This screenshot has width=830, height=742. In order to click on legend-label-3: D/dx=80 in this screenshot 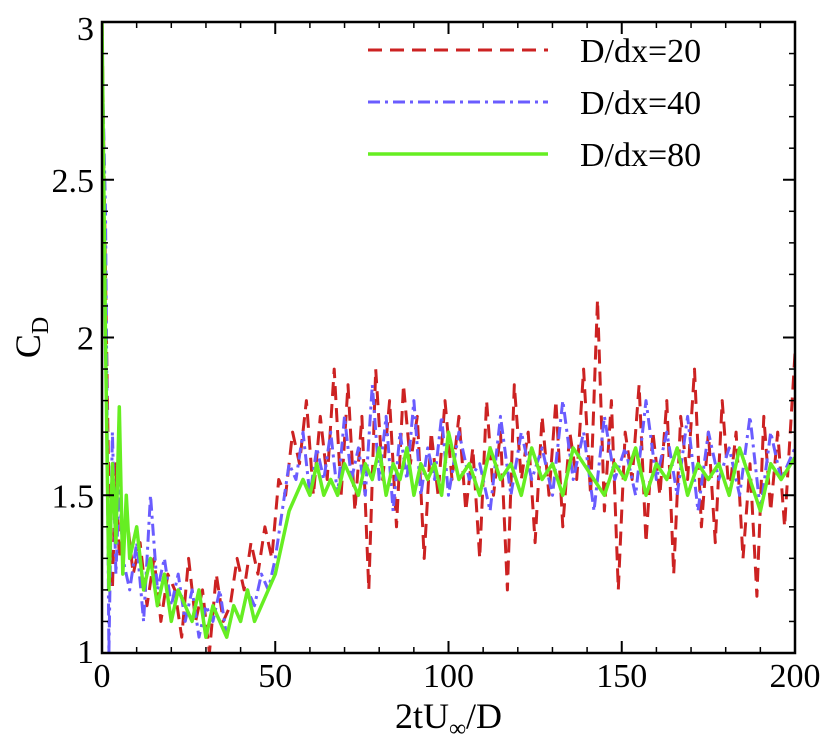, I will do `click(640, 155)`.